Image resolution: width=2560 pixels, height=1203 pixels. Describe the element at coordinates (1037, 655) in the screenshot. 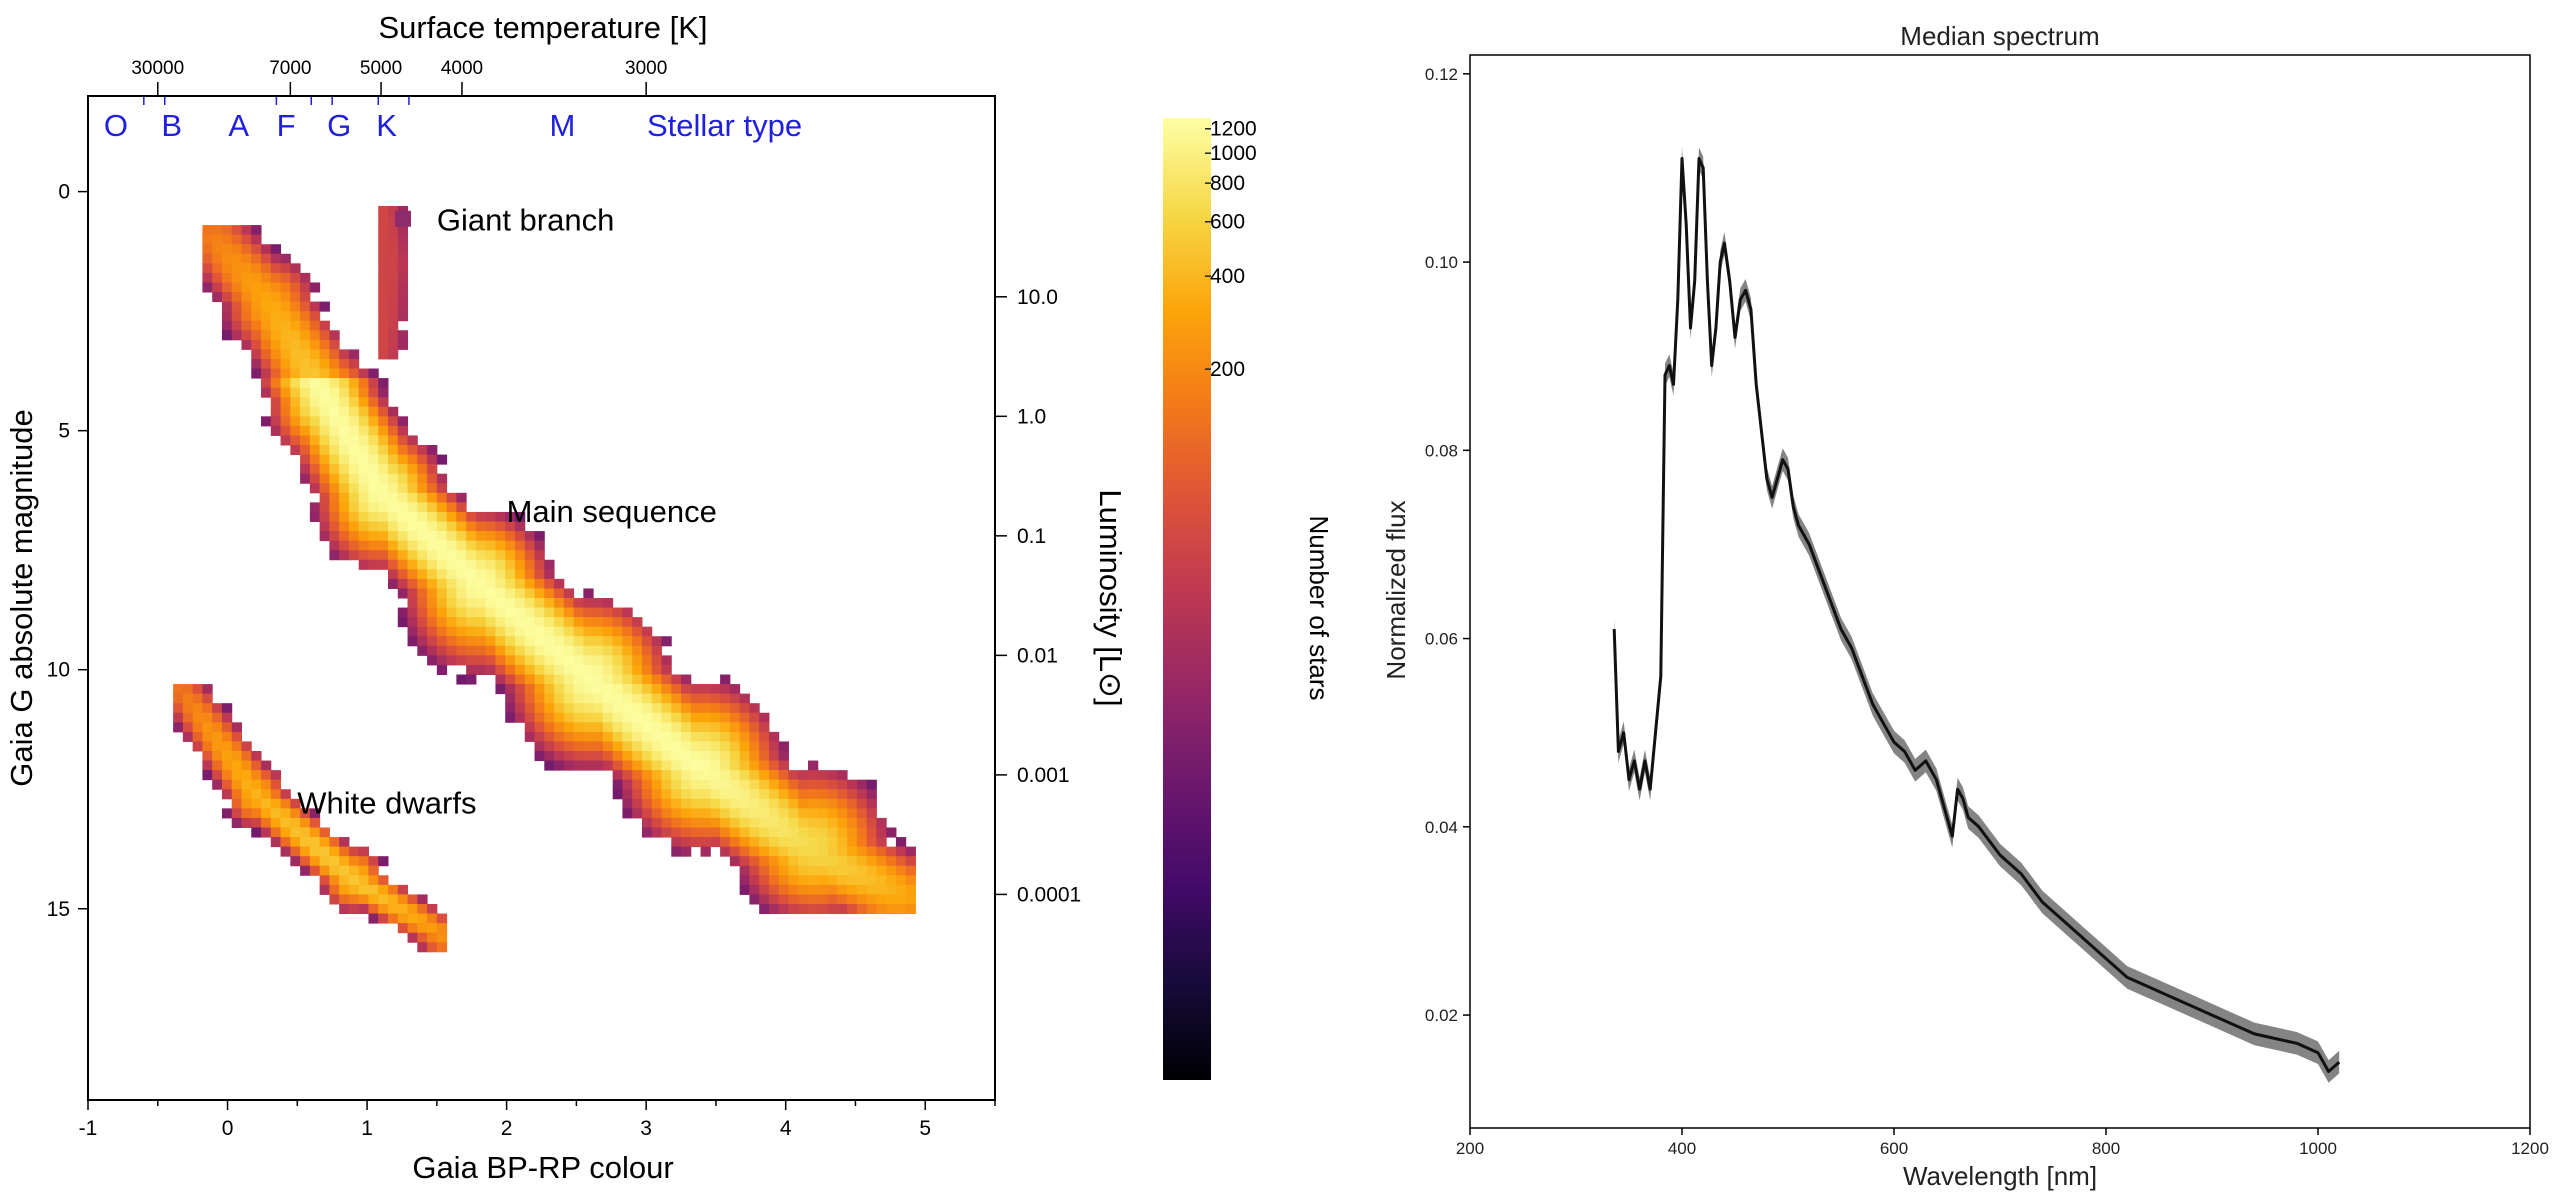

I see `hr-luminosity-tick-label: 0.01` at that location.